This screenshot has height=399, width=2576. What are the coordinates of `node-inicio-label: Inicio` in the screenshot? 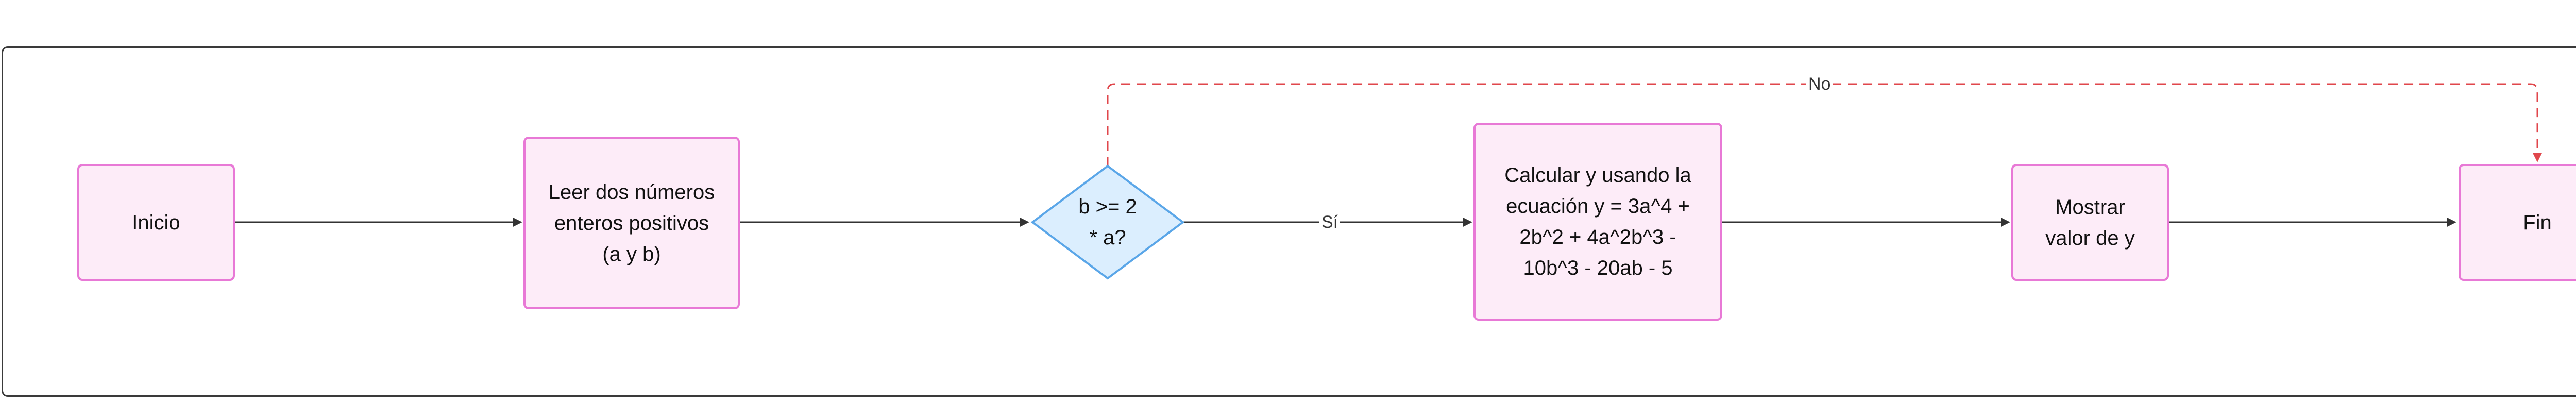 It's located at (156, 223).